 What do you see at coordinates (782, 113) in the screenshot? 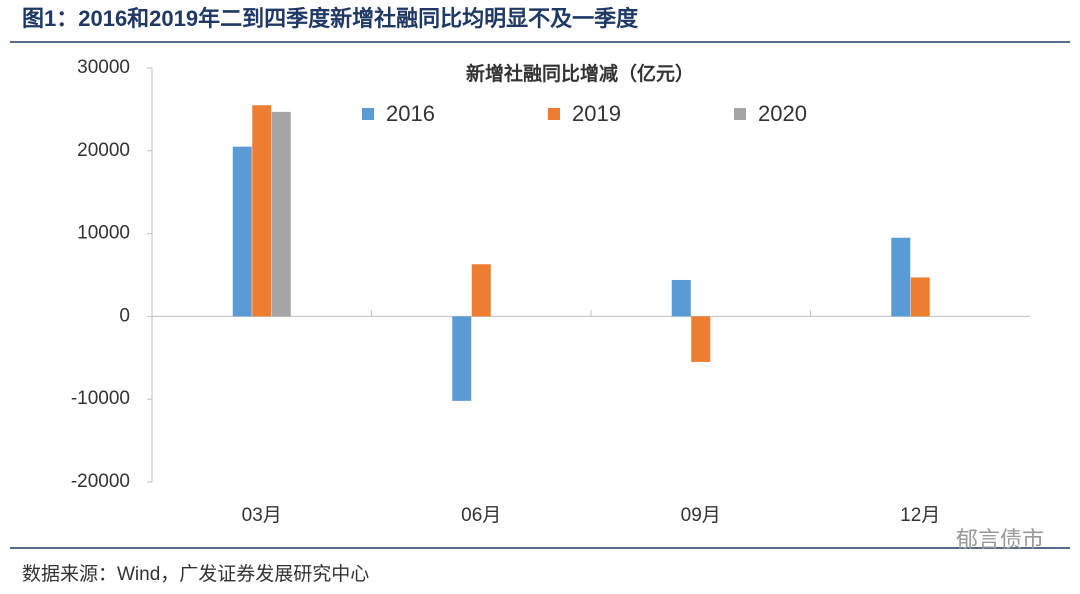
I see `legend-label: 2020` at bounding box center [782, 113].